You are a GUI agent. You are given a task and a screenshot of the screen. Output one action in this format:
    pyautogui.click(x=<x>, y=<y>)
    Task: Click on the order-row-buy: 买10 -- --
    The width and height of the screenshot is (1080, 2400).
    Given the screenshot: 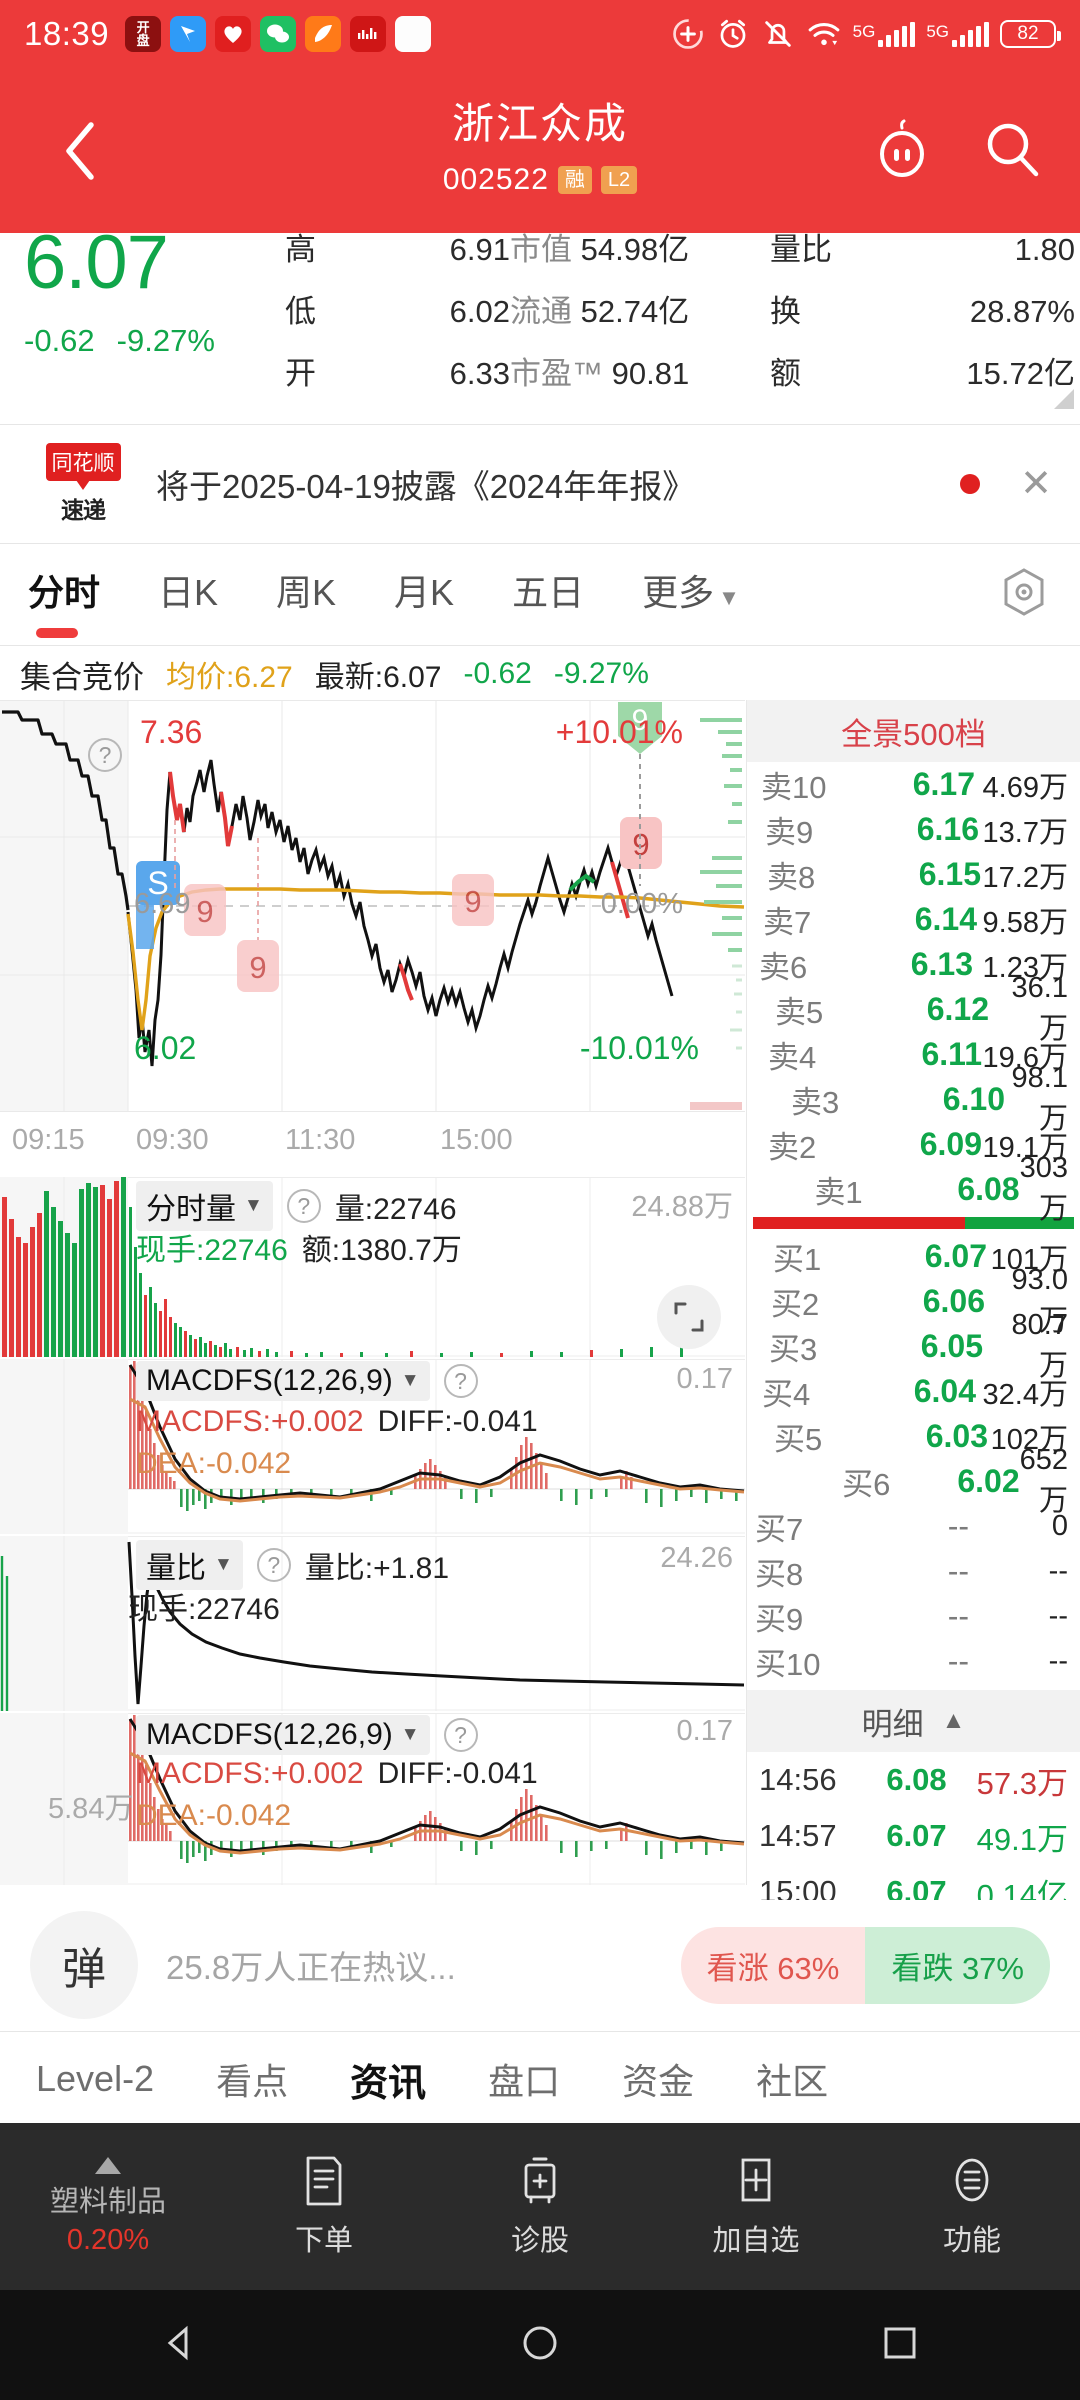 What is the action you would take?
    pyautogui.click(x=911, y=1662)
    